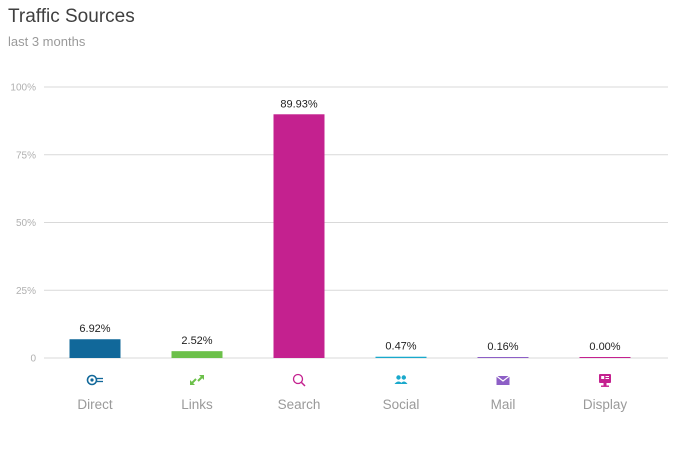 Image resolution: width=681 pixels, height=453 pixels. I want to click on y-tick-label: 75%, so click(26, 155).